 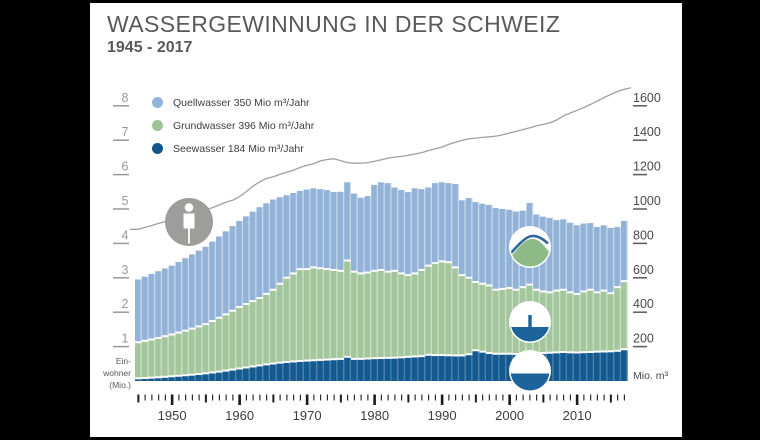 What do you see at coordinates (121, 219) in the screenshot?
I see `left-axis: 1 2 3 4 5 6 7 8` at bounding box center [121, 219].